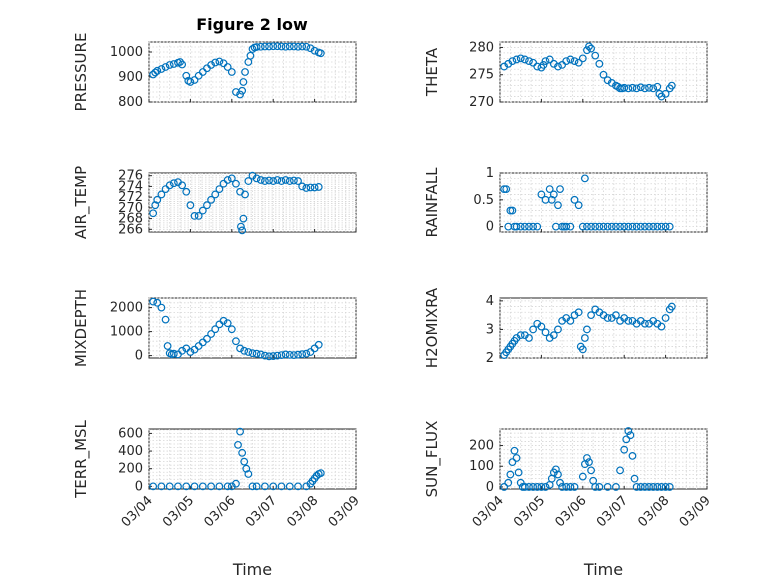  What do you see at coordinates (603, 569) in the screenshot?
I see `x-axis-label: Time` at bounding box center [603, 569].